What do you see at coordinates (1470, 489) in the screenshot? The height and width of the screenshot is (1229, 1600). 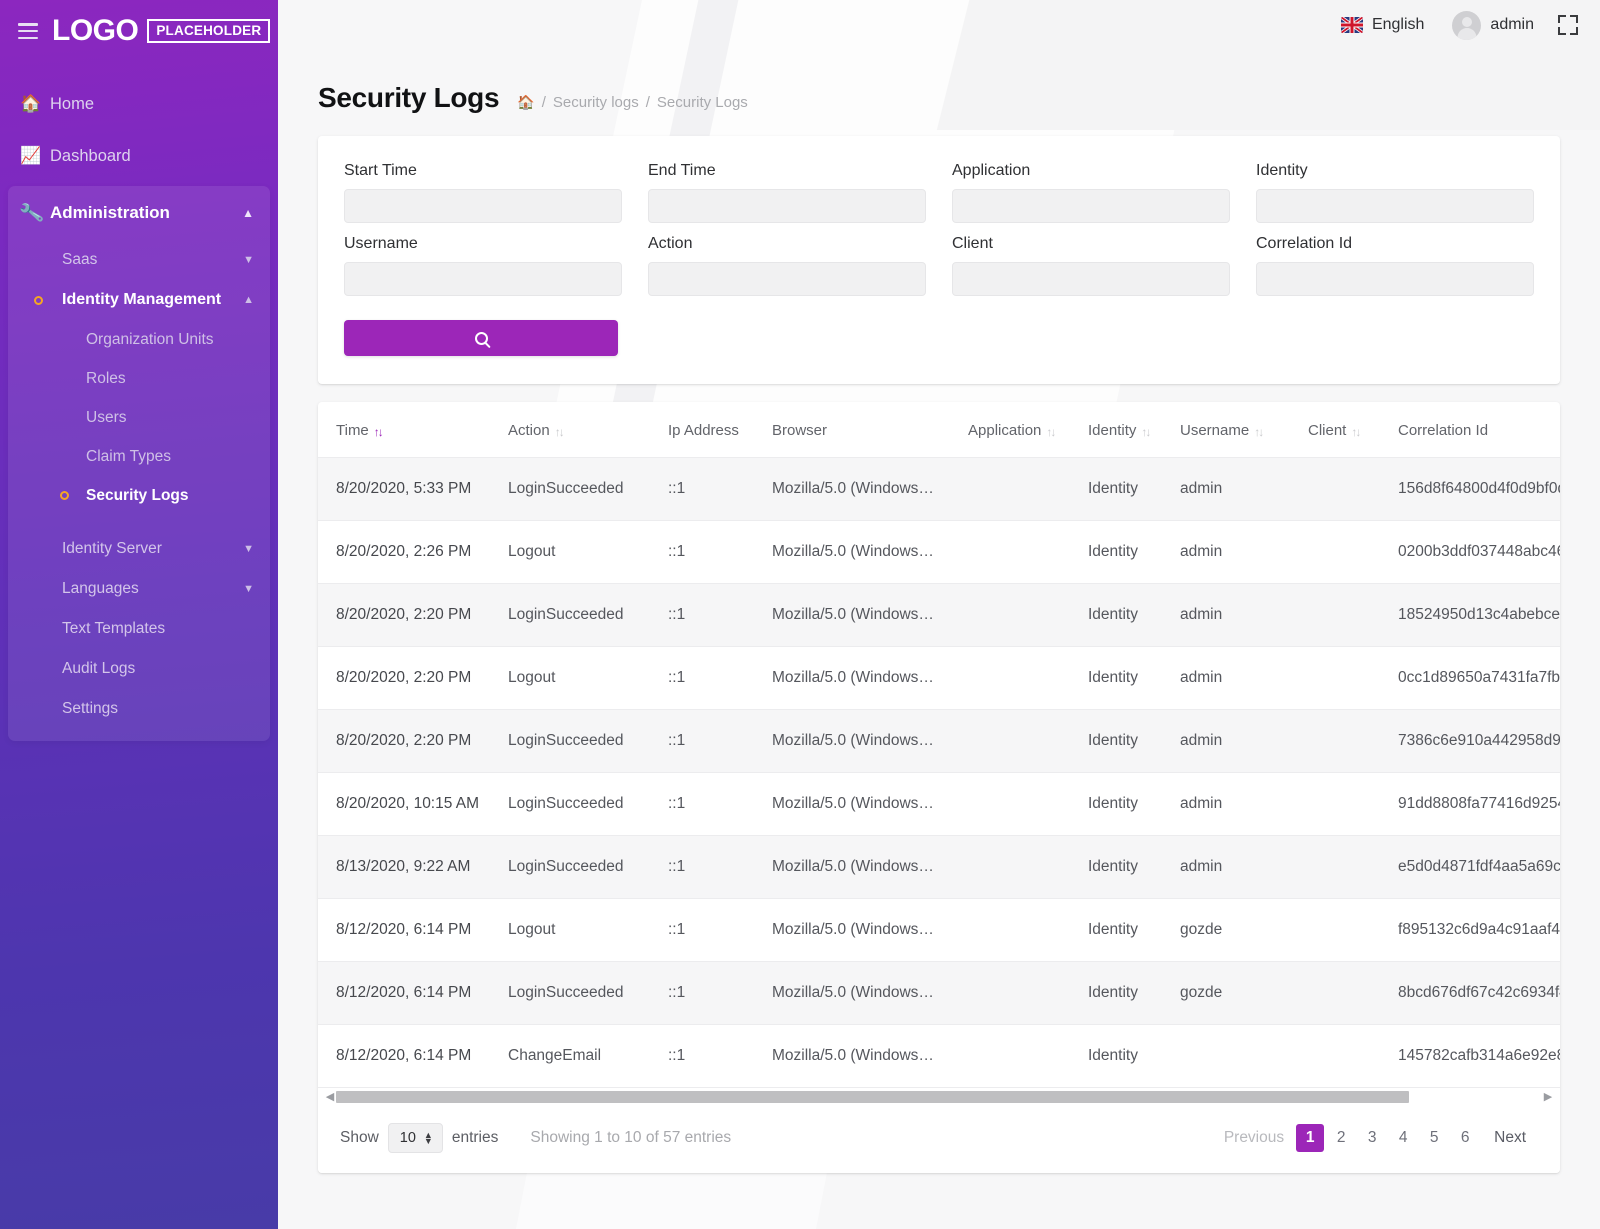 I see `cell-correlation: 156d8f64800d4f0d9bf0d` at bounding box center [1470, 489].